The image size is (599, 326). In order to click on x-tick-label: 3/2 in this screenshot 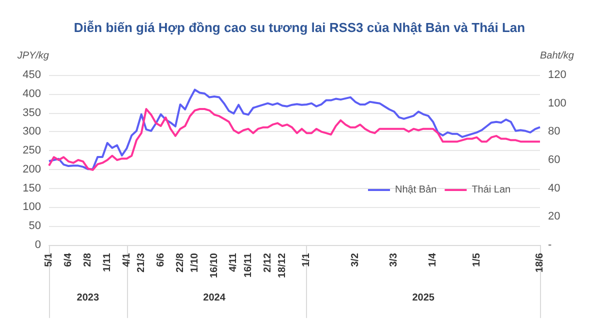, I will do `click(355, 259)`.